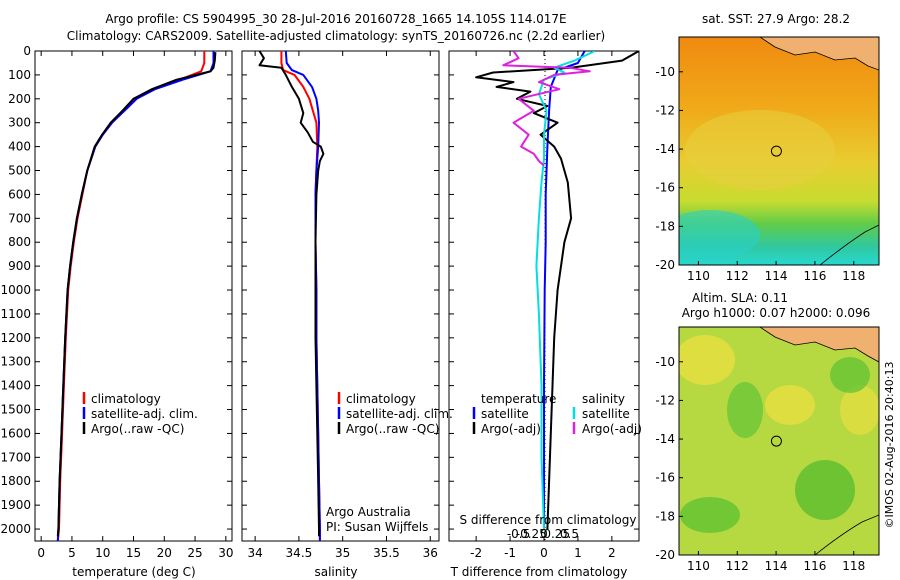  I want to click on difference-x-ticks: -2 -1 0 1 2, so click(543, 305).